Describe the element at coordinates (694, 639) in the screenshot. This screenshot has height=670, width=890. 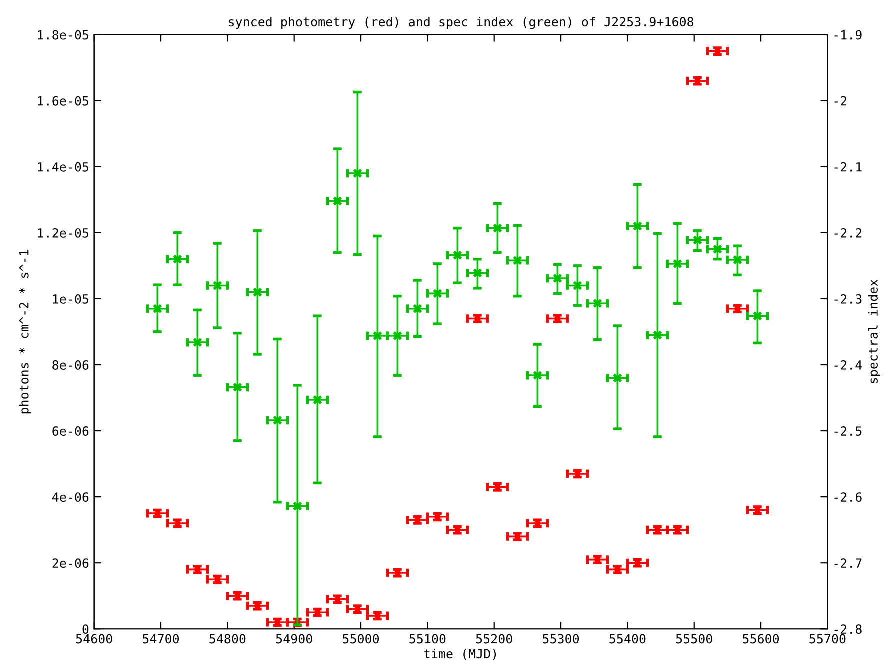
I see `x-tick-label: 55500` at that location.